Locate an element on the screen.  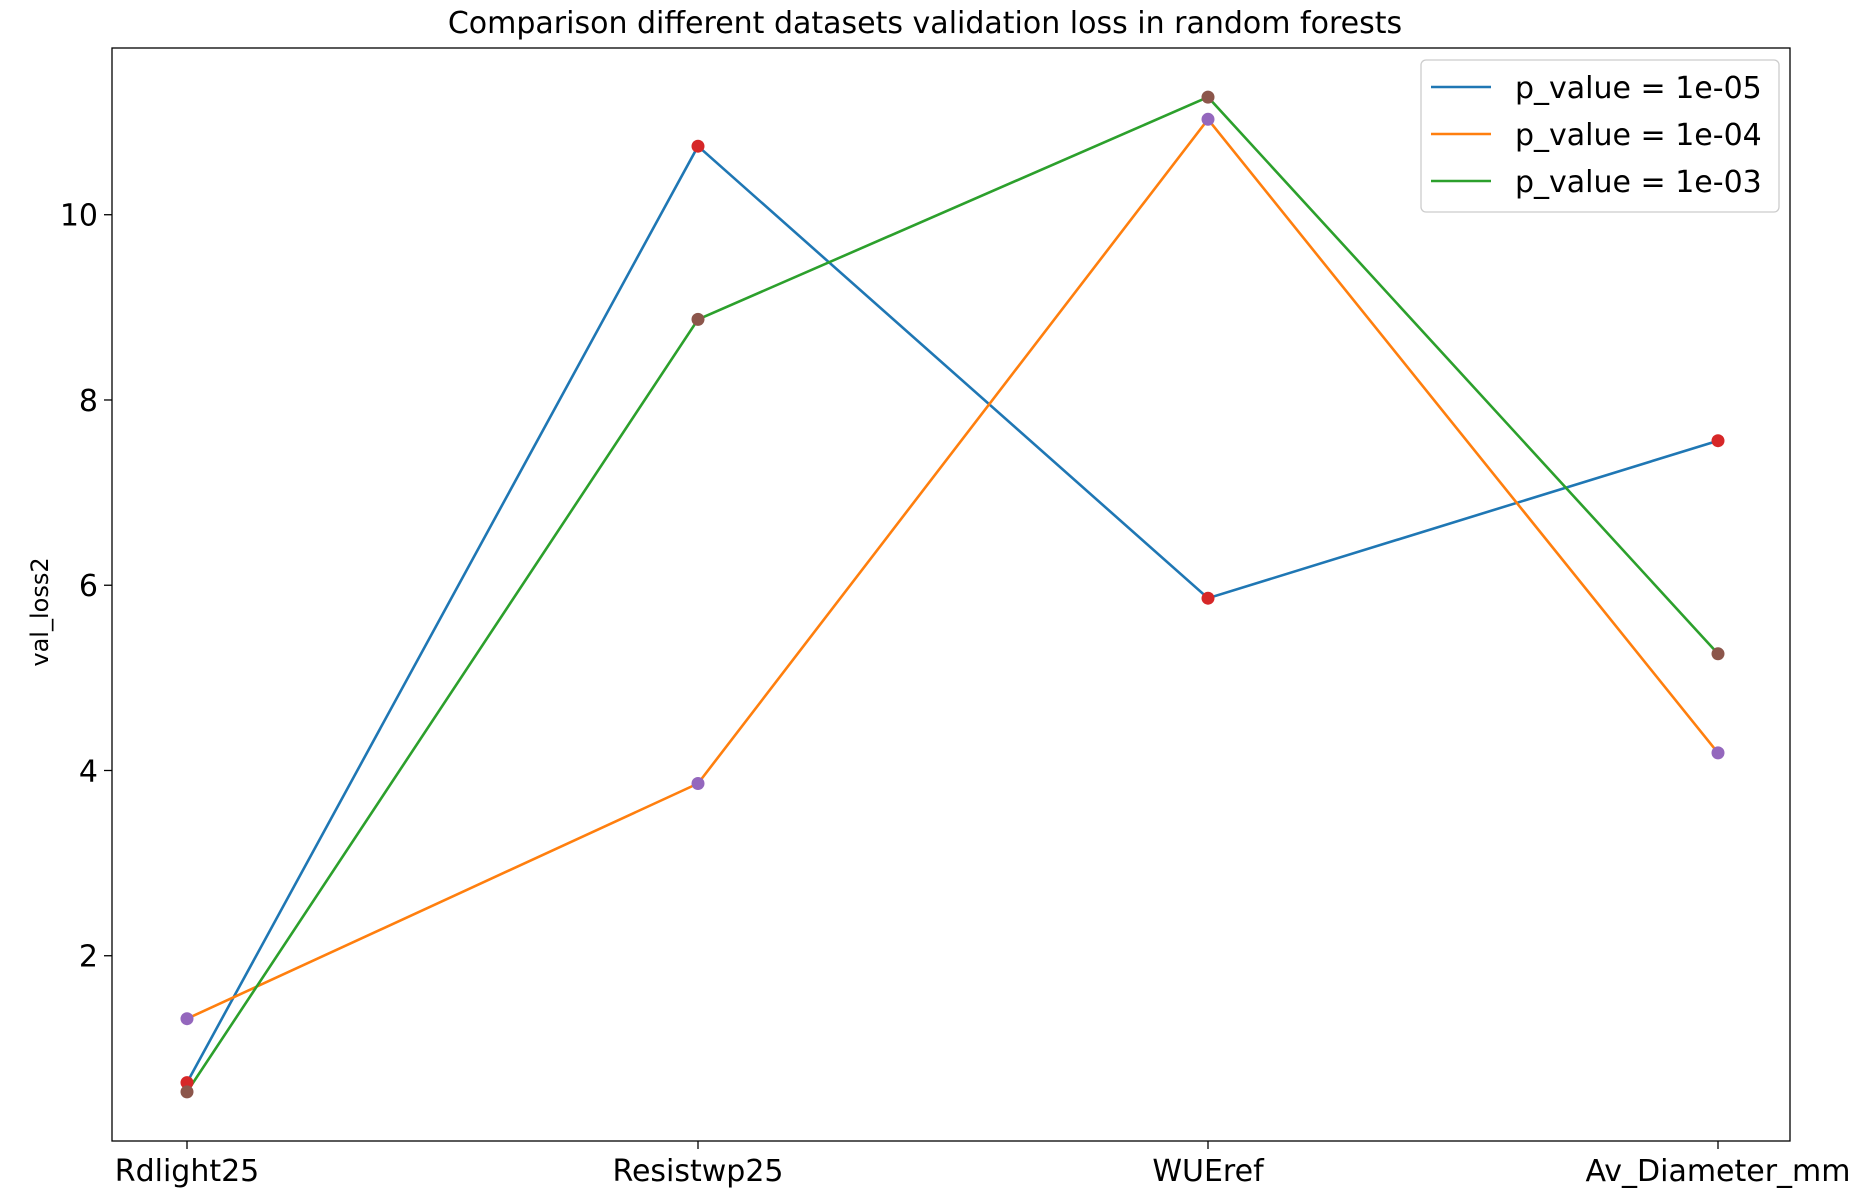
legend-box is located at coordinates (1600, 136).